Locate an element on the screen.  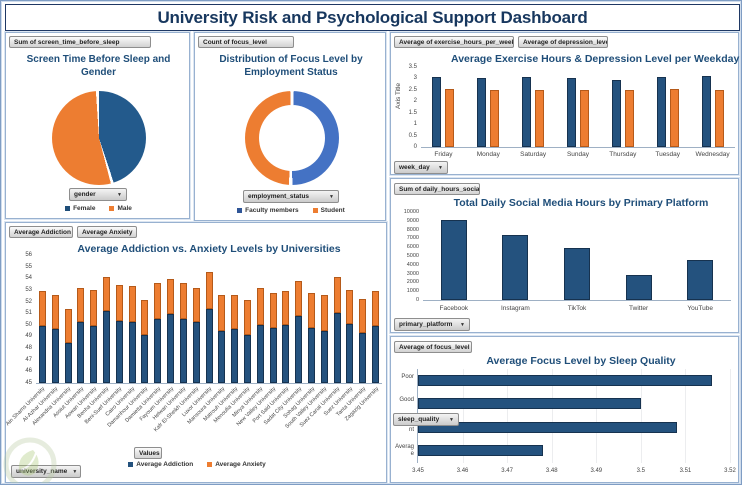
field-button-exercise: Average of exercise_hours_per_week is located at coordinates (454, 42).